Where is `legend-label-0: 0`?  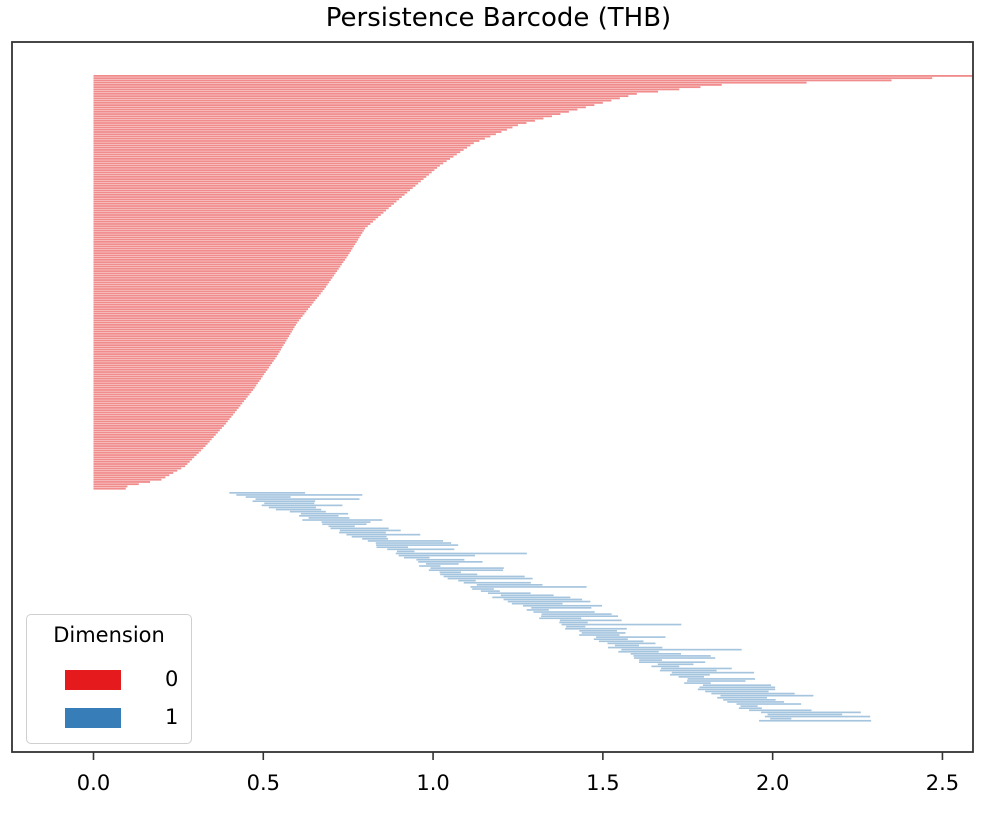
legend-label-0: 0 is located at coordinates (172, 679).